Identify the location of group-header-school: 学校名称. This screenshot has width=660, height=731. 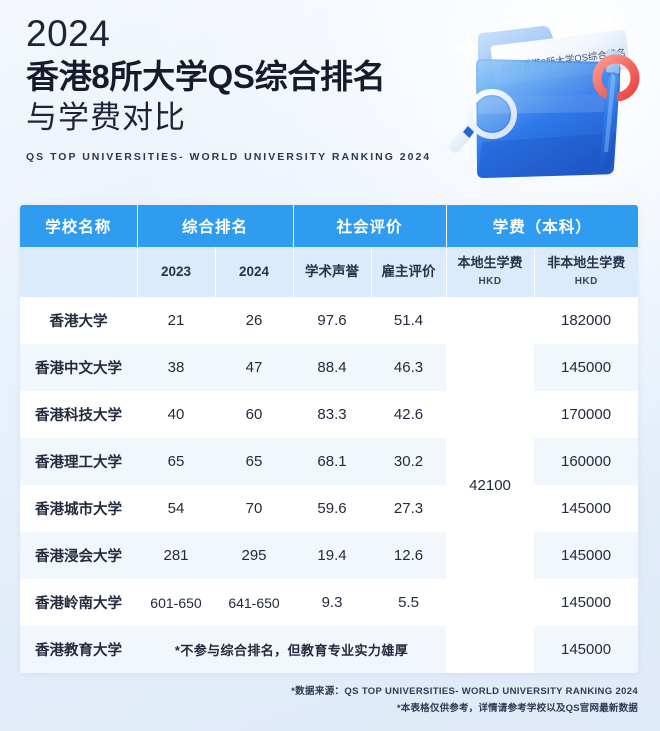
(79, 226).